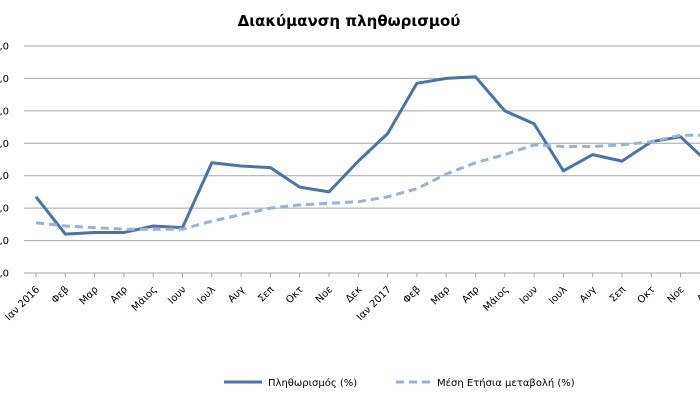 The height and width of the screenshot is (401, 700). Describe the element at coordinates (22, 303) in the screenshot. I see `x-tick-label: Ιαν 2016` at that location.